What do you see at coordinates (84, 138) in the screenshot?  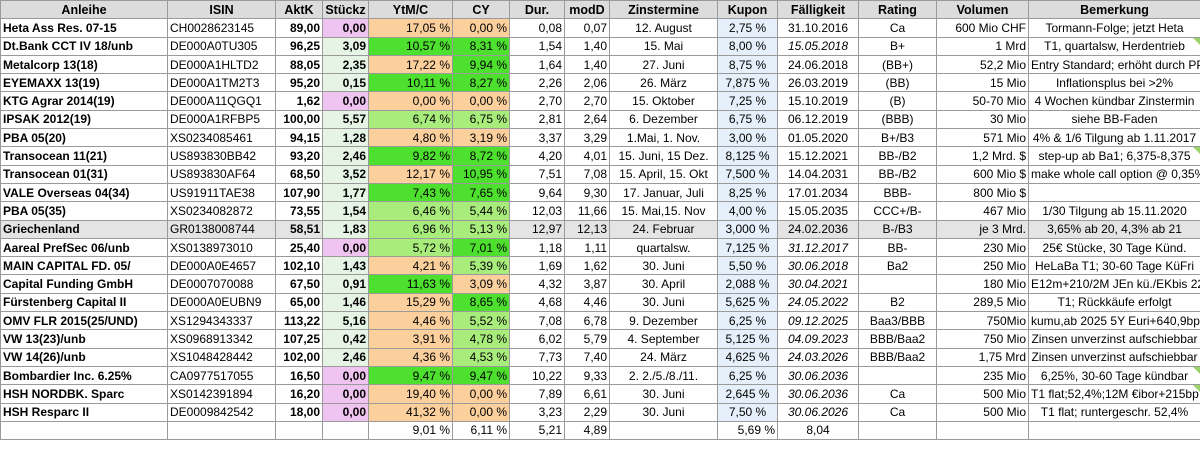 I see `cell-anleihe: PBA 05(20)` at bounding box center [84, 138].